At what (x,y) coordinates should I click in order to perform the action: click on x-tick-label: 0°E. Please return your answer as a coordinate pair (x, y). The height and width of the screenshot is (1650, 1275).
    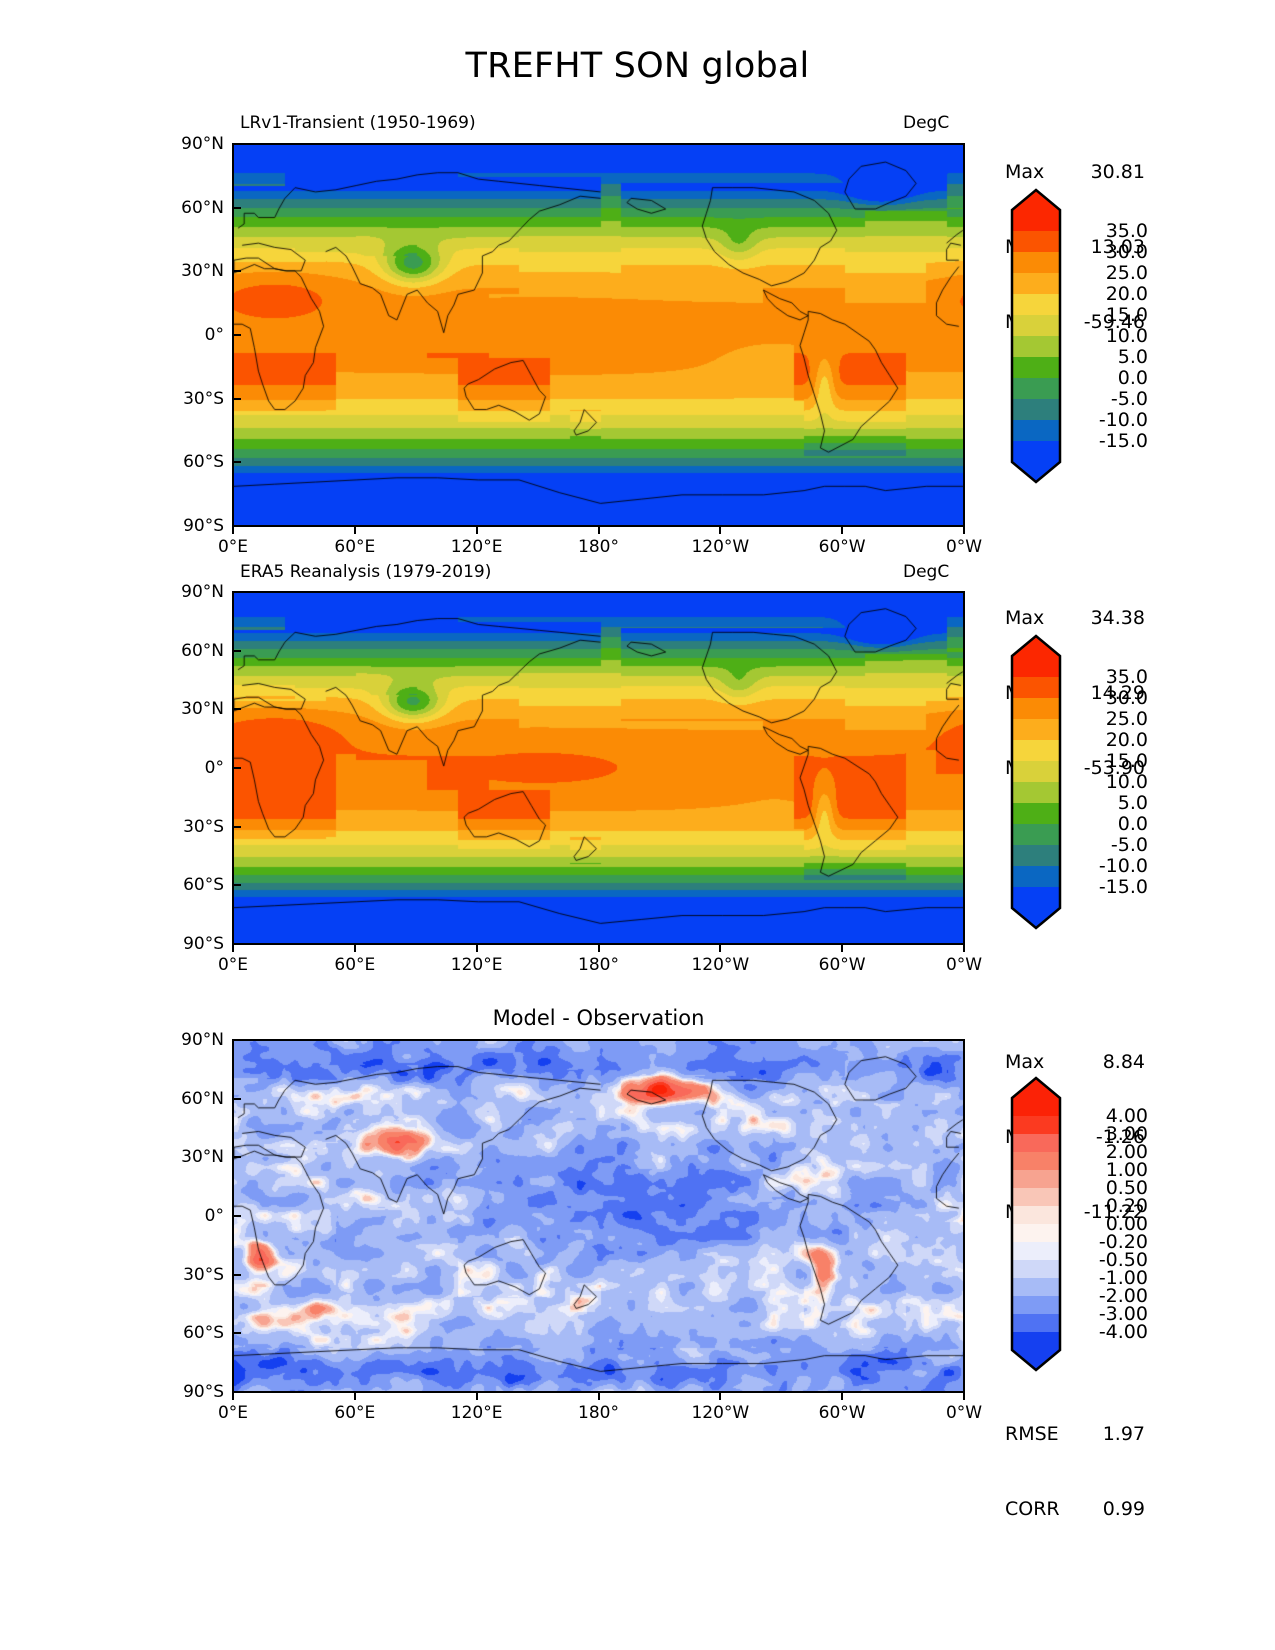
    Looking at the image, I should click on (233, 965).